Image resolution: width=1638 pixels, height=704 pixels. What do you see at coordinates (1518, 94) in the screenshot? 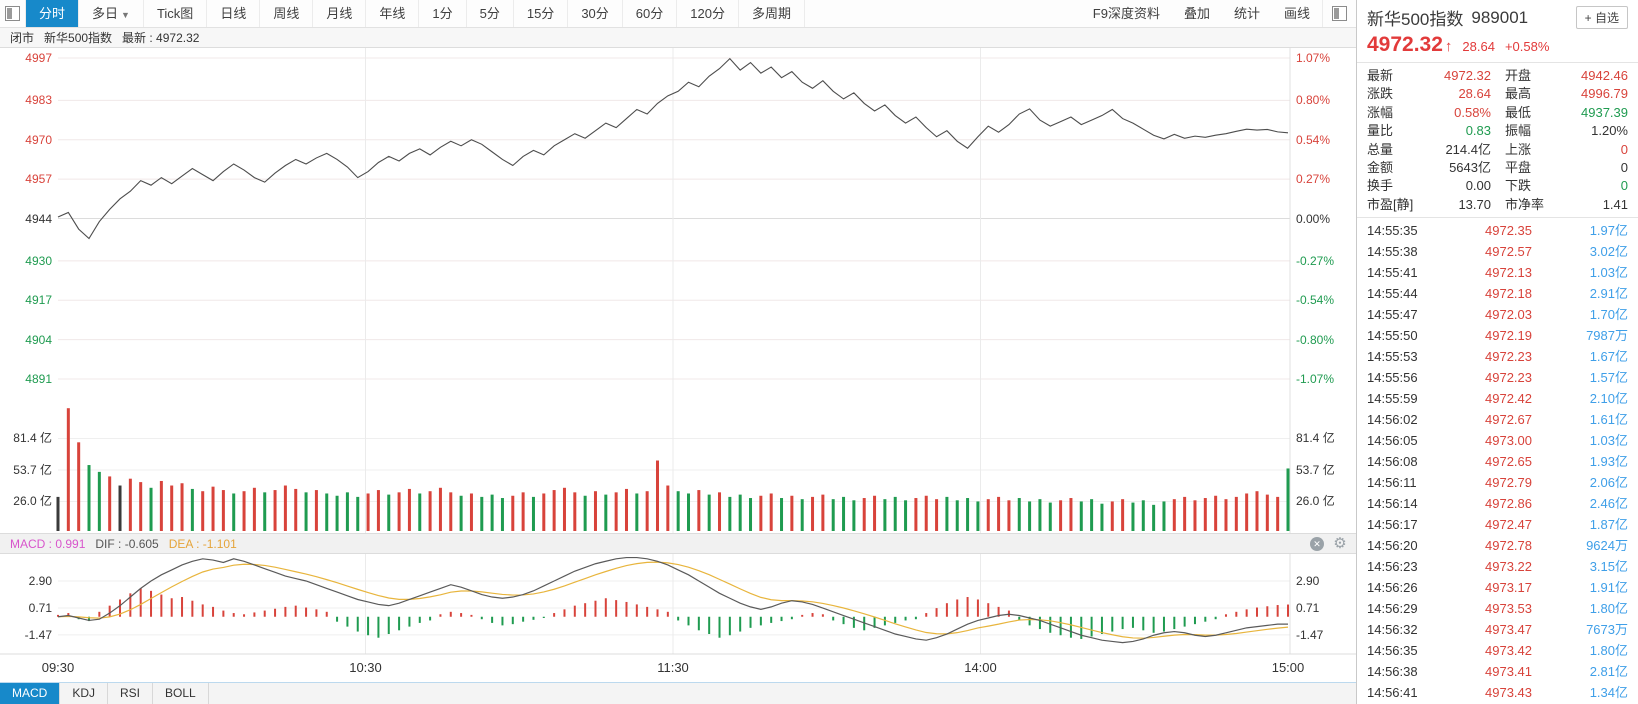
I see `quote-label: 最高` at bounding box center [1518, 94].